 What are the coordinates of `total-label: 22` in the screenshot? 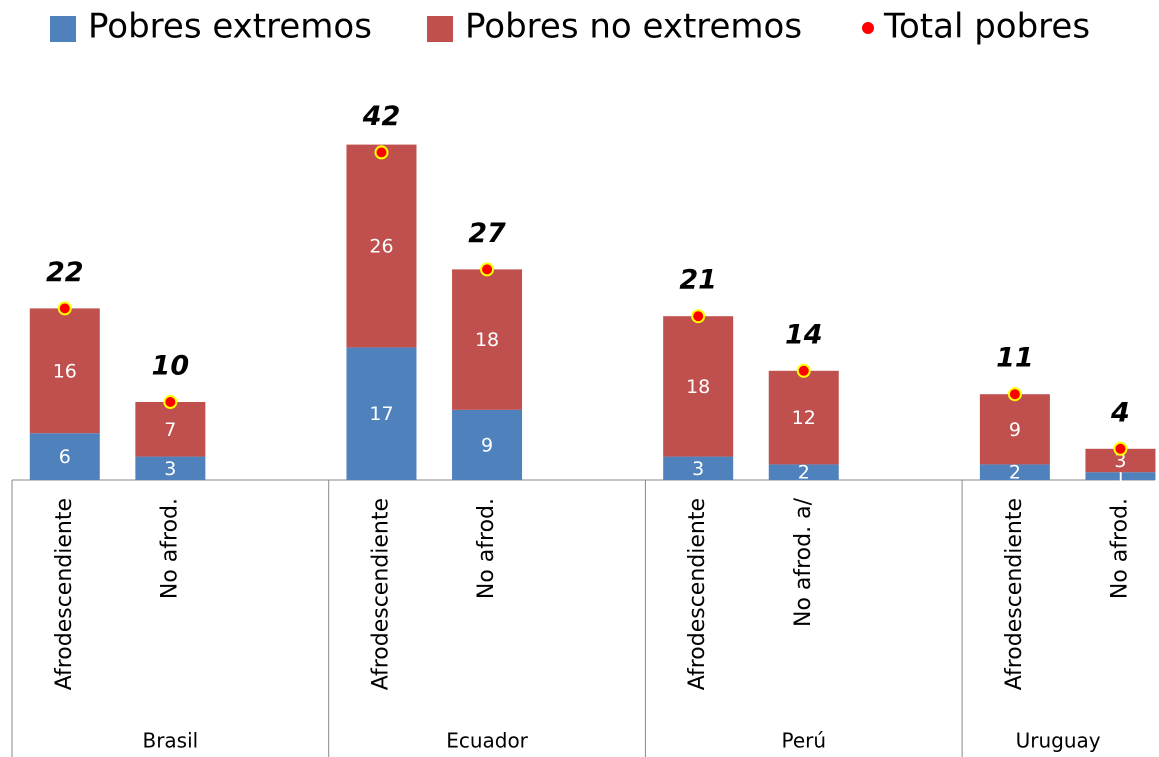 It's located at (65, 272).